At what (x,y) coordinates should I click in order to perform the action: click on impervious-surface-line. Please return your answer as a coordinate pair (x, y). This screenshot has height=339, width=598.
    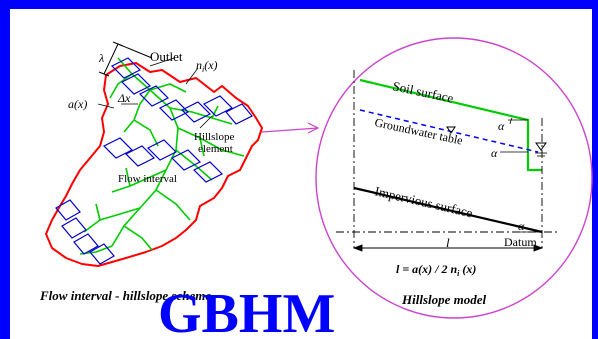
    Looking at the image, I should click on (448, 210).